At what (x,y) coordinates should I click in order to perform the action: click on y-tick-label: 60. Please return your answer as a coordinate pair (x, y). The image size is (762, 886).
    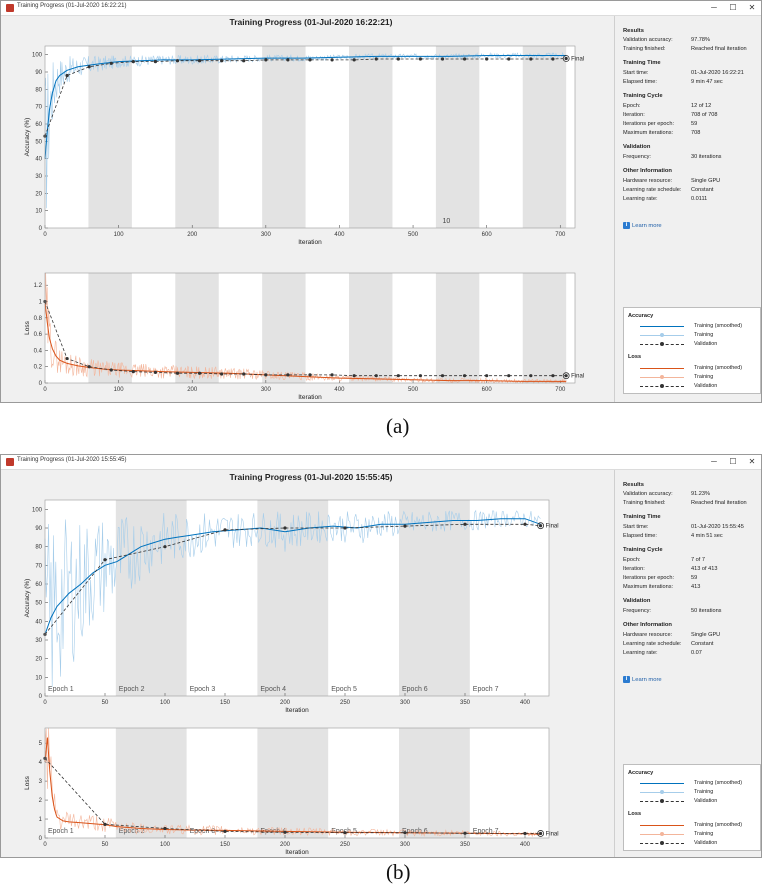
    Looking at the image, I should click on (38, 125).